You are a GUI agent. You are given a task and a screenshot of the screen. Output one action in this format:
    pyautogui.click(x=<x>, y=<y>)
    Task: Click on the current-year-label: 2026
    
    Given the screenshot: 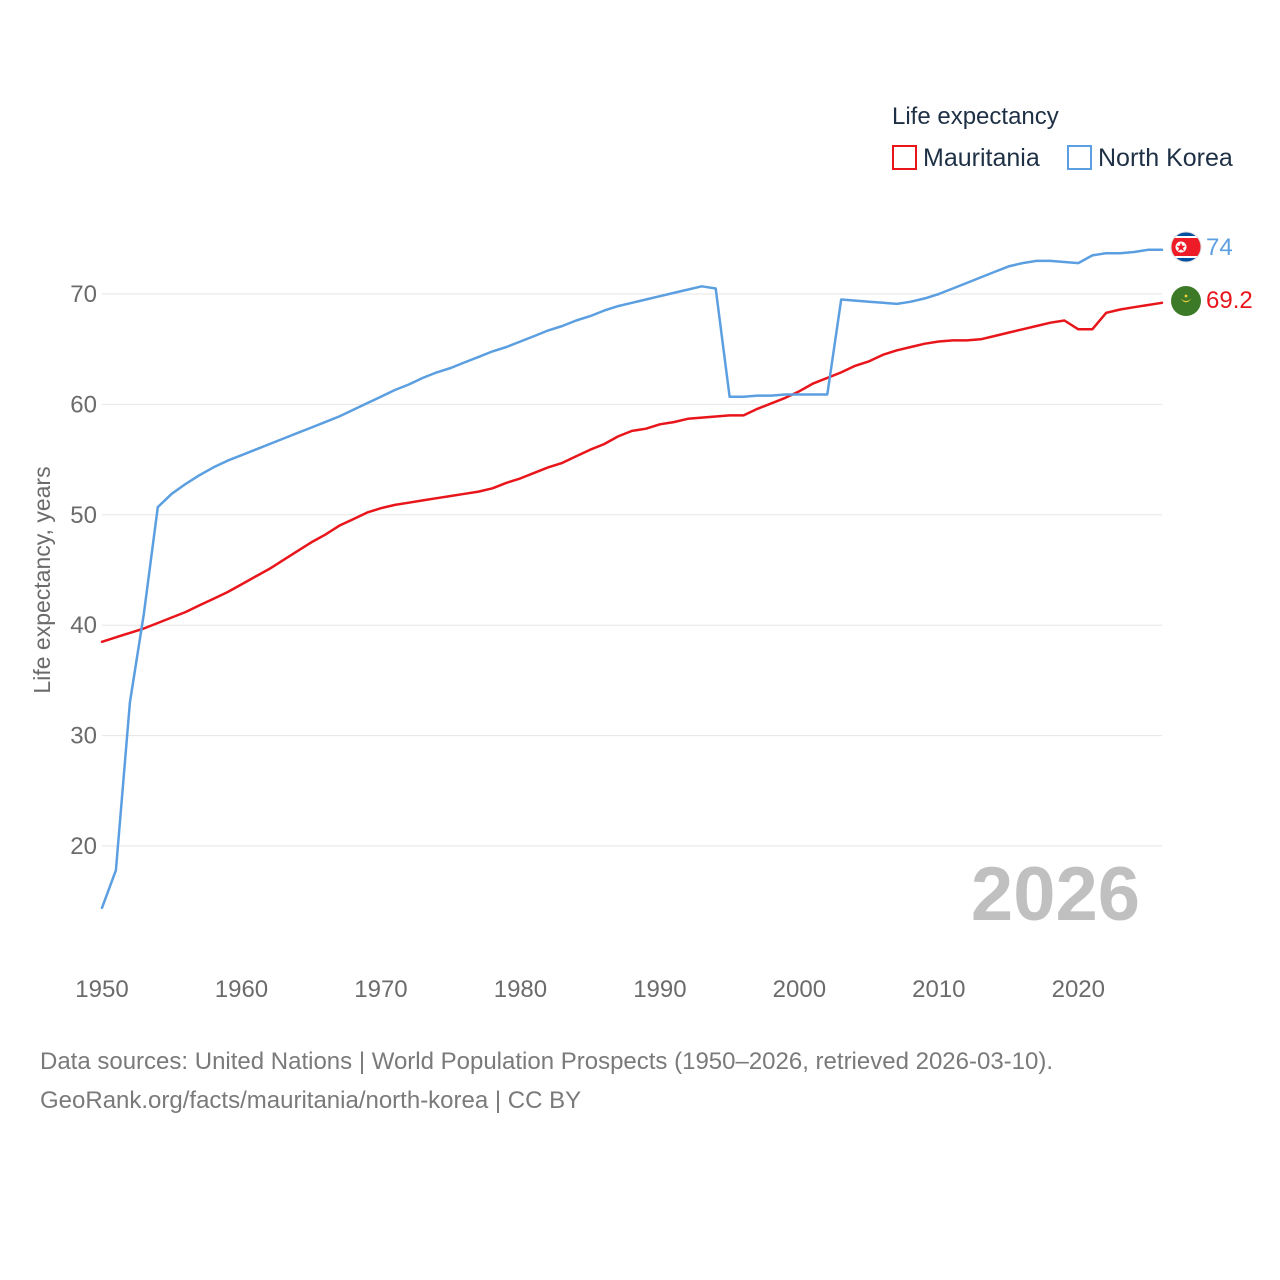 What is the action you would take?
    pyautogui.click(x=1055, y=894)
    